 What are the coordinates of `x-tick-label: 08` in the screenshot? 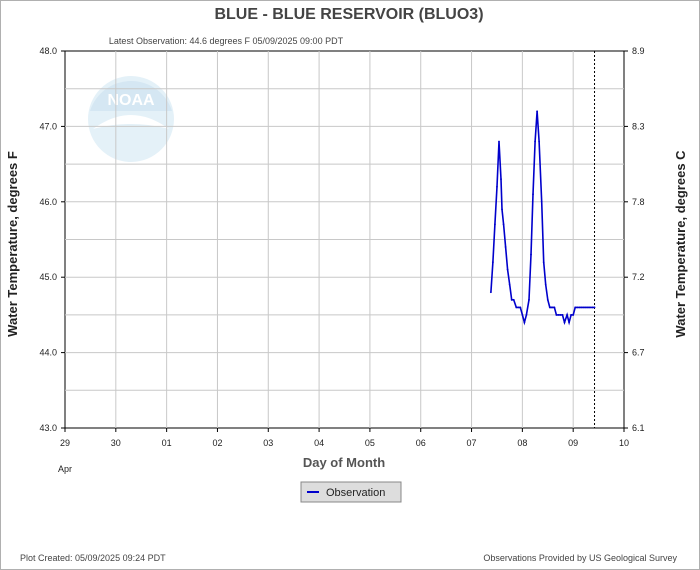 It's located at (522, 443).